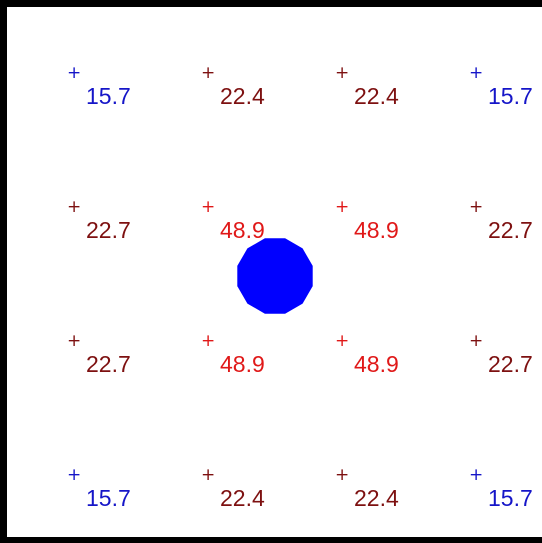 The width and height of the screenshot is (542, 543). Describe the element at coordinates (271, 3) in the screenshot. I see `frame-border-top` at that location.